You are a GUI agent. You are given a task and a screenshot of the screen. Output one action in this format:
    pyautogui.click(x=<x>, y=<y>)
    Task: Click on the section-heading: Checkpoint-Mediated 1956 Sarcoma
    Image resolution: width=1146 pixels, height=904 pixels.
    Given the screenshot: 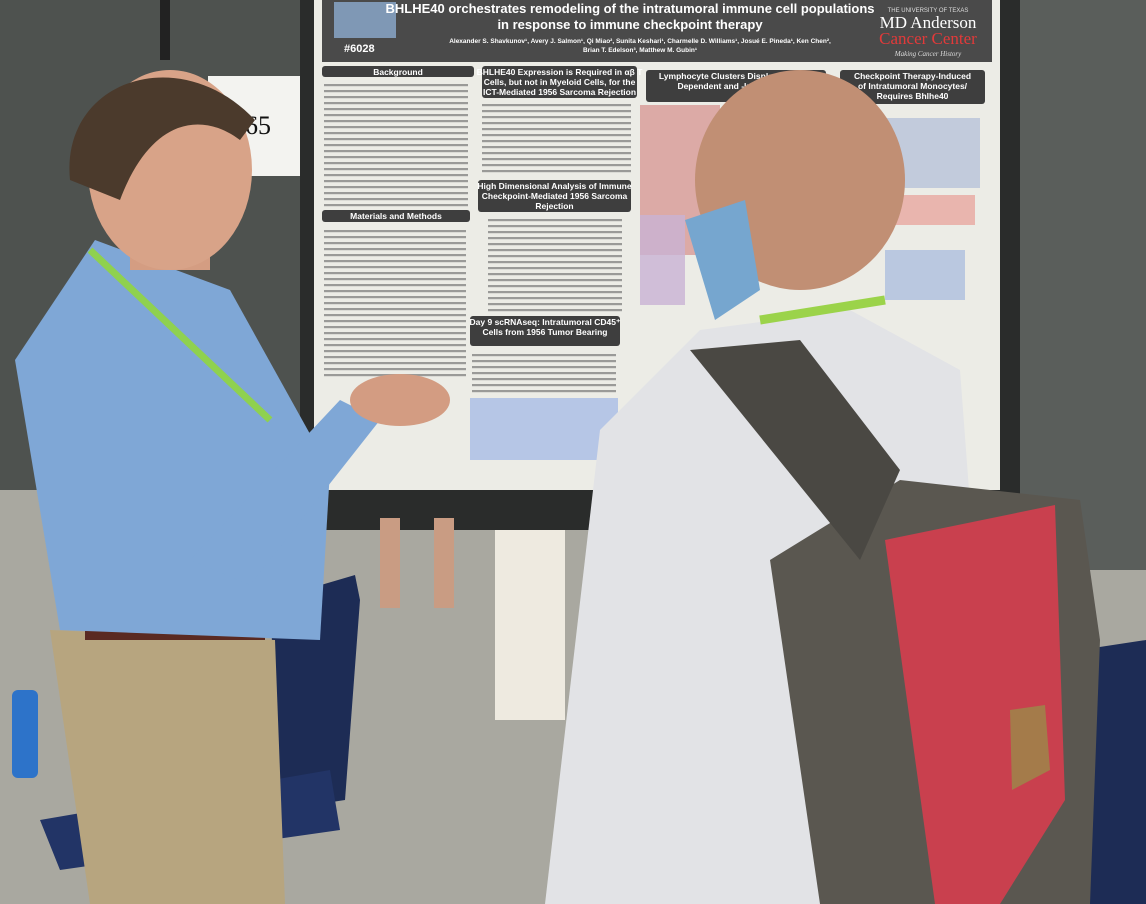 What is the action you would take?
    pyautogui.click(x=555, y=196)
    